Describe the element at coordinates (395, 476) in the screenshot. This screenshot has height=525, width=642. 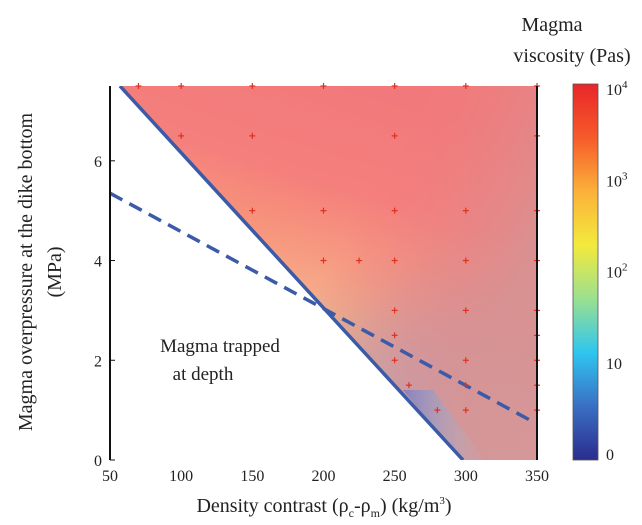
I see `x-tick-label: 250` at that location.